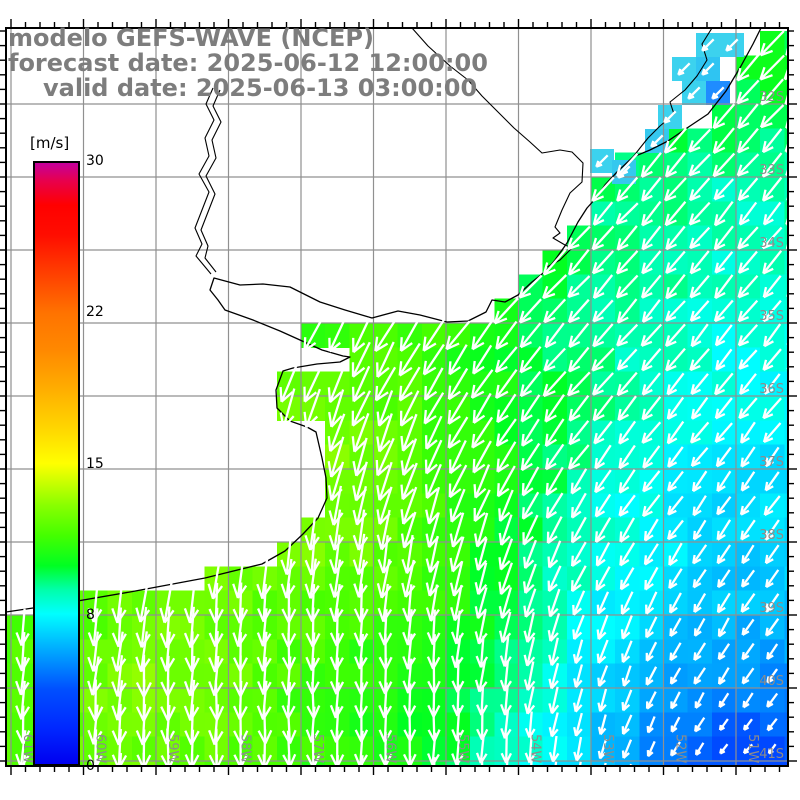  Describe the element at coordinates (100, 749) in the screenshot. I see `lon-label: 60W` at that location.